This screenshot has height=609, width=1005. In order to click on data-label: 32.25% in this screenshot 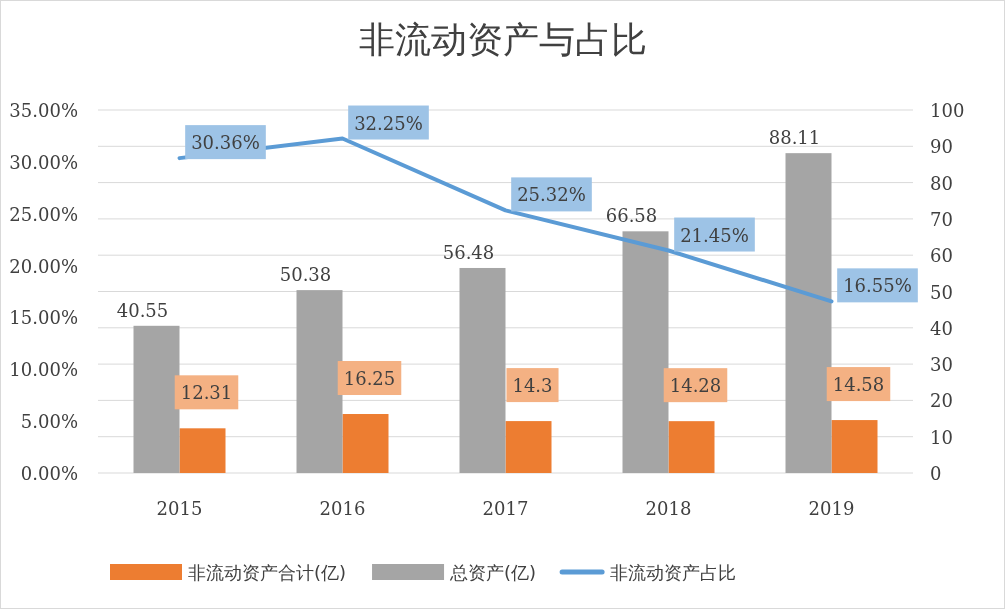, I will do `click(388, 123)`.